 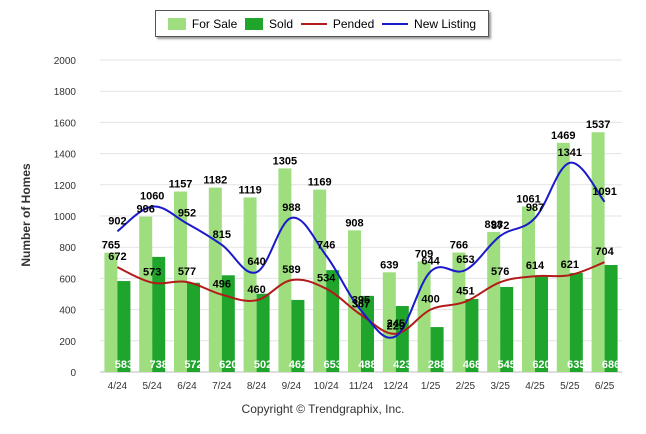 What do you see at coordinates (67, 248) in the screenshot?
I see `y-tick-label: 800` at bounding box center [67, 248].